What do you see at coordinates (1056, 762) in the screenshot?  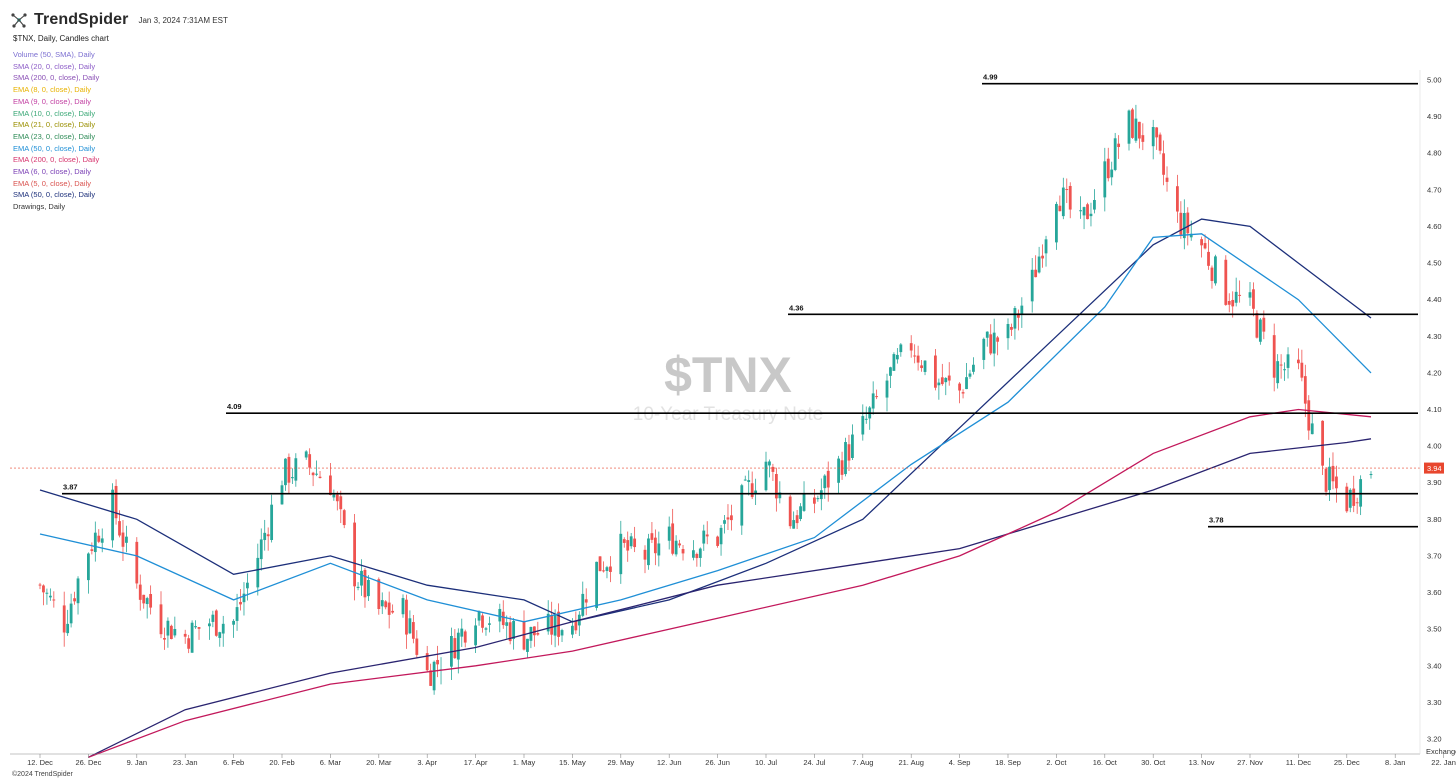 I see `x-tick-label: 2. Oct` at bounding box center [1056, 762].